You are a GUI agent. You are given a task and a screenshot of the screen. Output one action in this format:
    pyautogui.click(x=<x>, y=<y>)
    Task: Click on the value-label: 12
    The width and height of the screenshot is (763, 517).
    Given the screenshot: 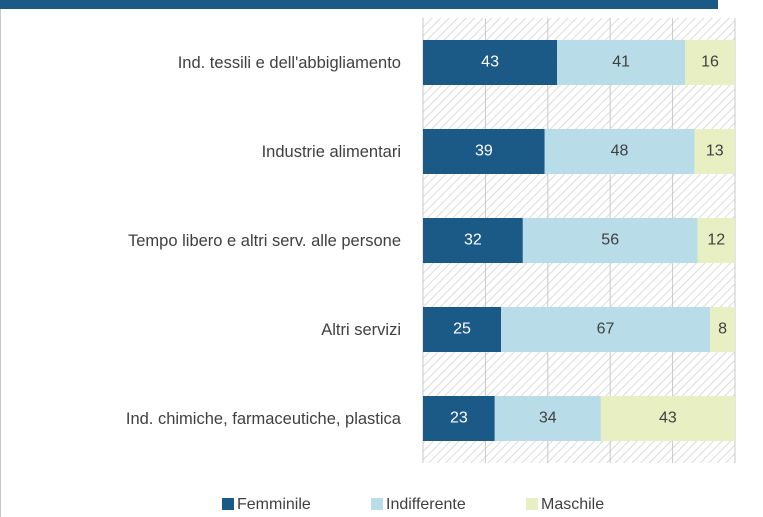 What is the action you would take?
    pyautogui.click(x=716, y=240)
    